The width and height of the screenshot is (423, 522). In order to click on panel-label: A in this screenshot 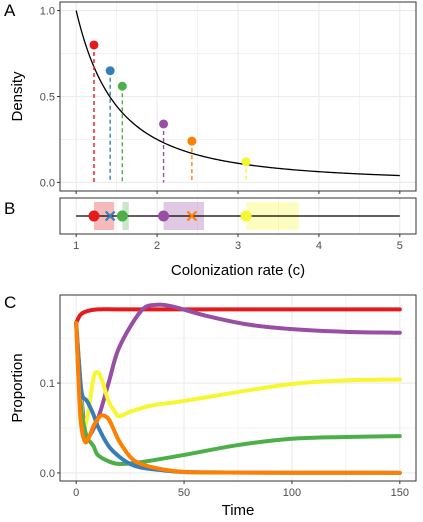, I will do `click(10, 10)`.